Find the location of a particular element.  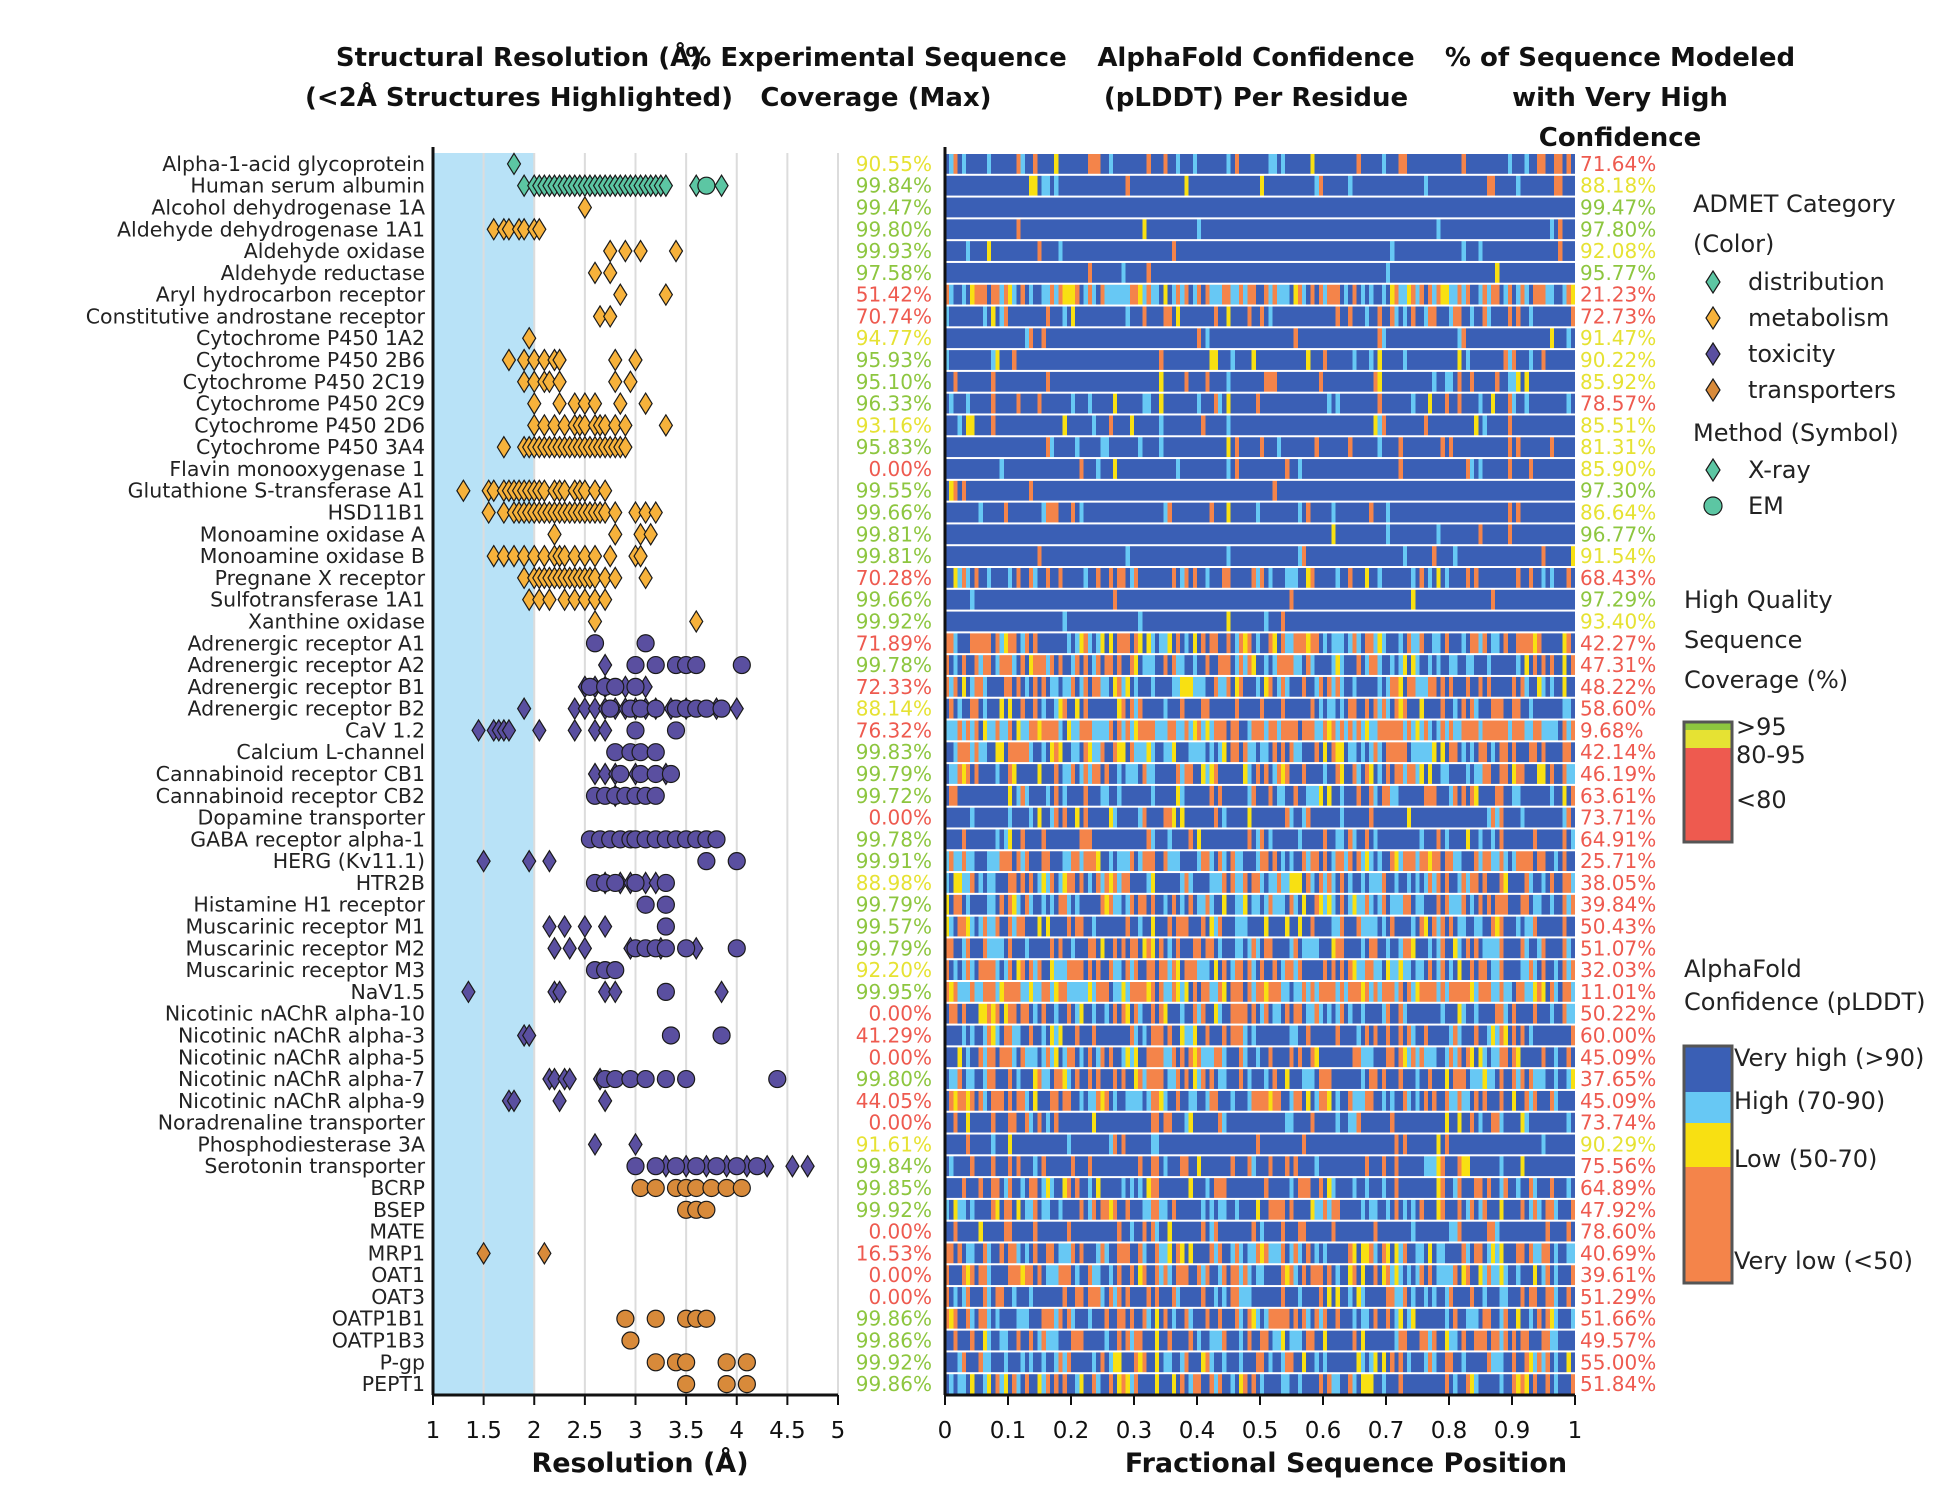

coverage-value: 92.20% is located at coordinates (894, 970).